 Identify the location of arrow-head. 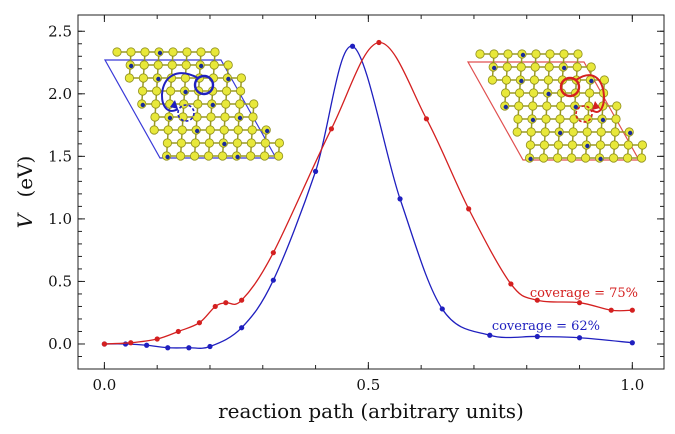
(596, 105).